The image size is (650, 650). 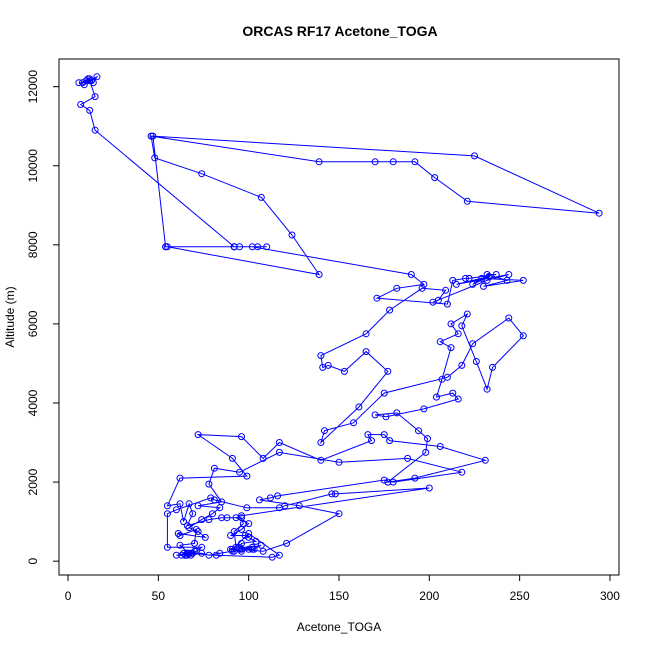 What do you see at coordinates (33, 481) in the screenshot?
I see `y-tick-label: 2000` at bounding box center [33, 481].